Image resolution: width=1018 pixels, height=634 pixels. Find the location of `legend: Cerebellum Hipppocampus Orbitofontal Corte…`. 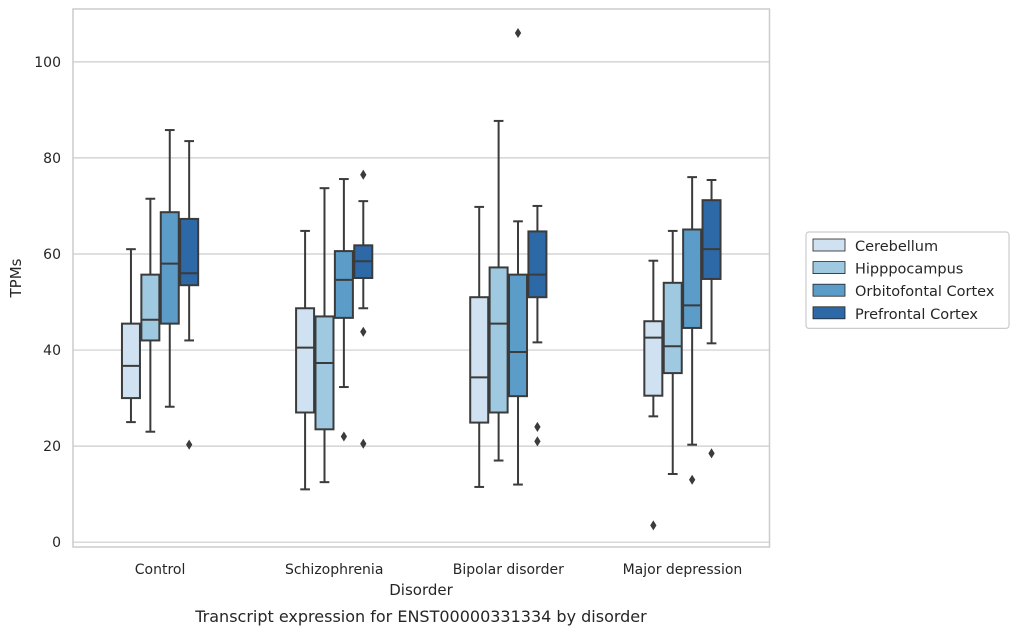

legend: Cerebellum Hipppocampus Orbitofontal Corte… is located at coordinates (907, 280).